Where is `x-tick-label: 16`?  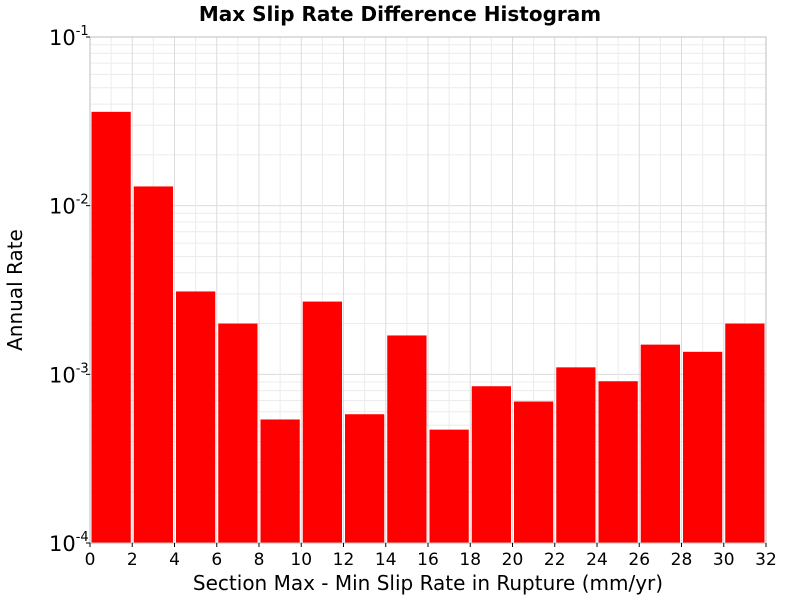 x-tick-label: 16 is located at coordinates (428, 560).